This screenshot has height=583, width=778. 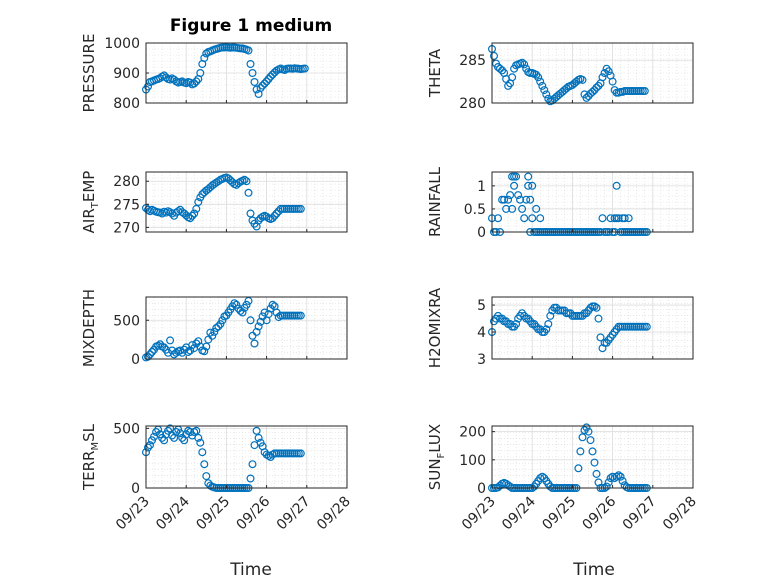 I want to click on major-grid, so click(x=246, y=202).